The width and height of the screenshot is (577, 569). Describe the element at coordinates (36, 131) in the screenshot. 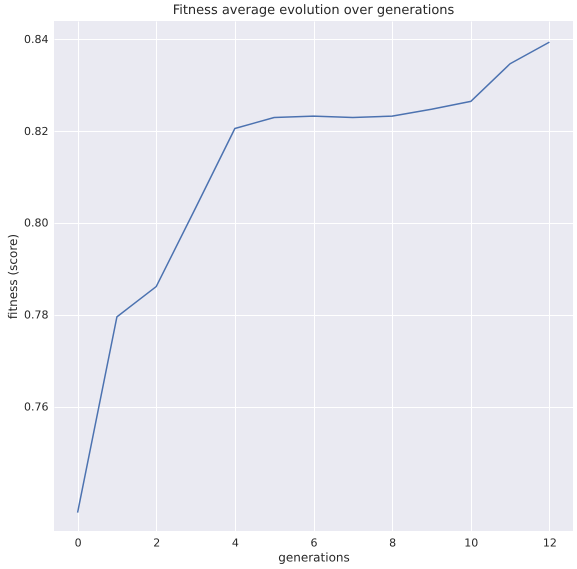

I see `y-tick-label: 0.82` at that location.